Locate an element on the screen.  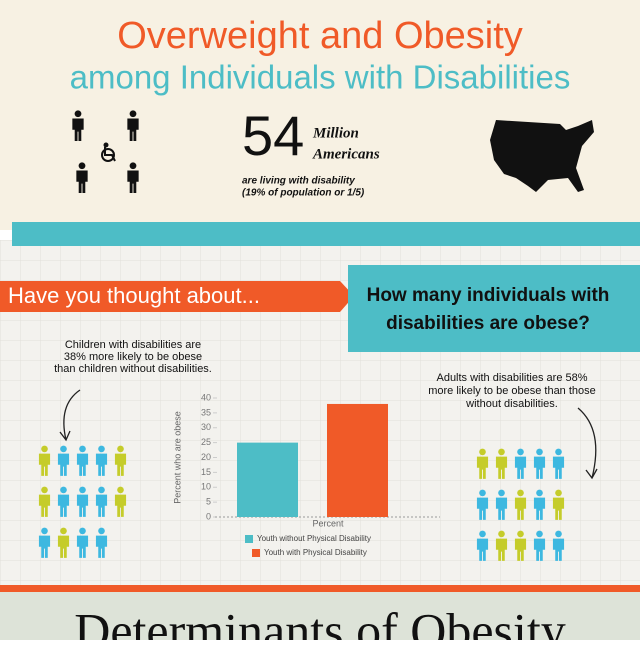
note-text: Adults with disabilities are 58% is located at coordinates (511, 378).